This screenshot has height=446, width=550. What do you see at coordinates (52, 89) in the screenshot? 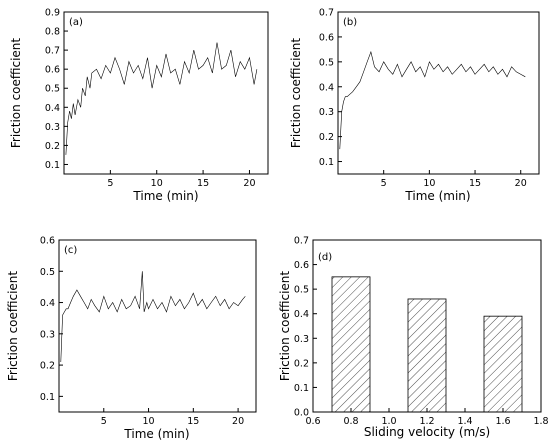
I see `panel-a-ytick-label-4: 0.5` at bounding box center [52, 89].